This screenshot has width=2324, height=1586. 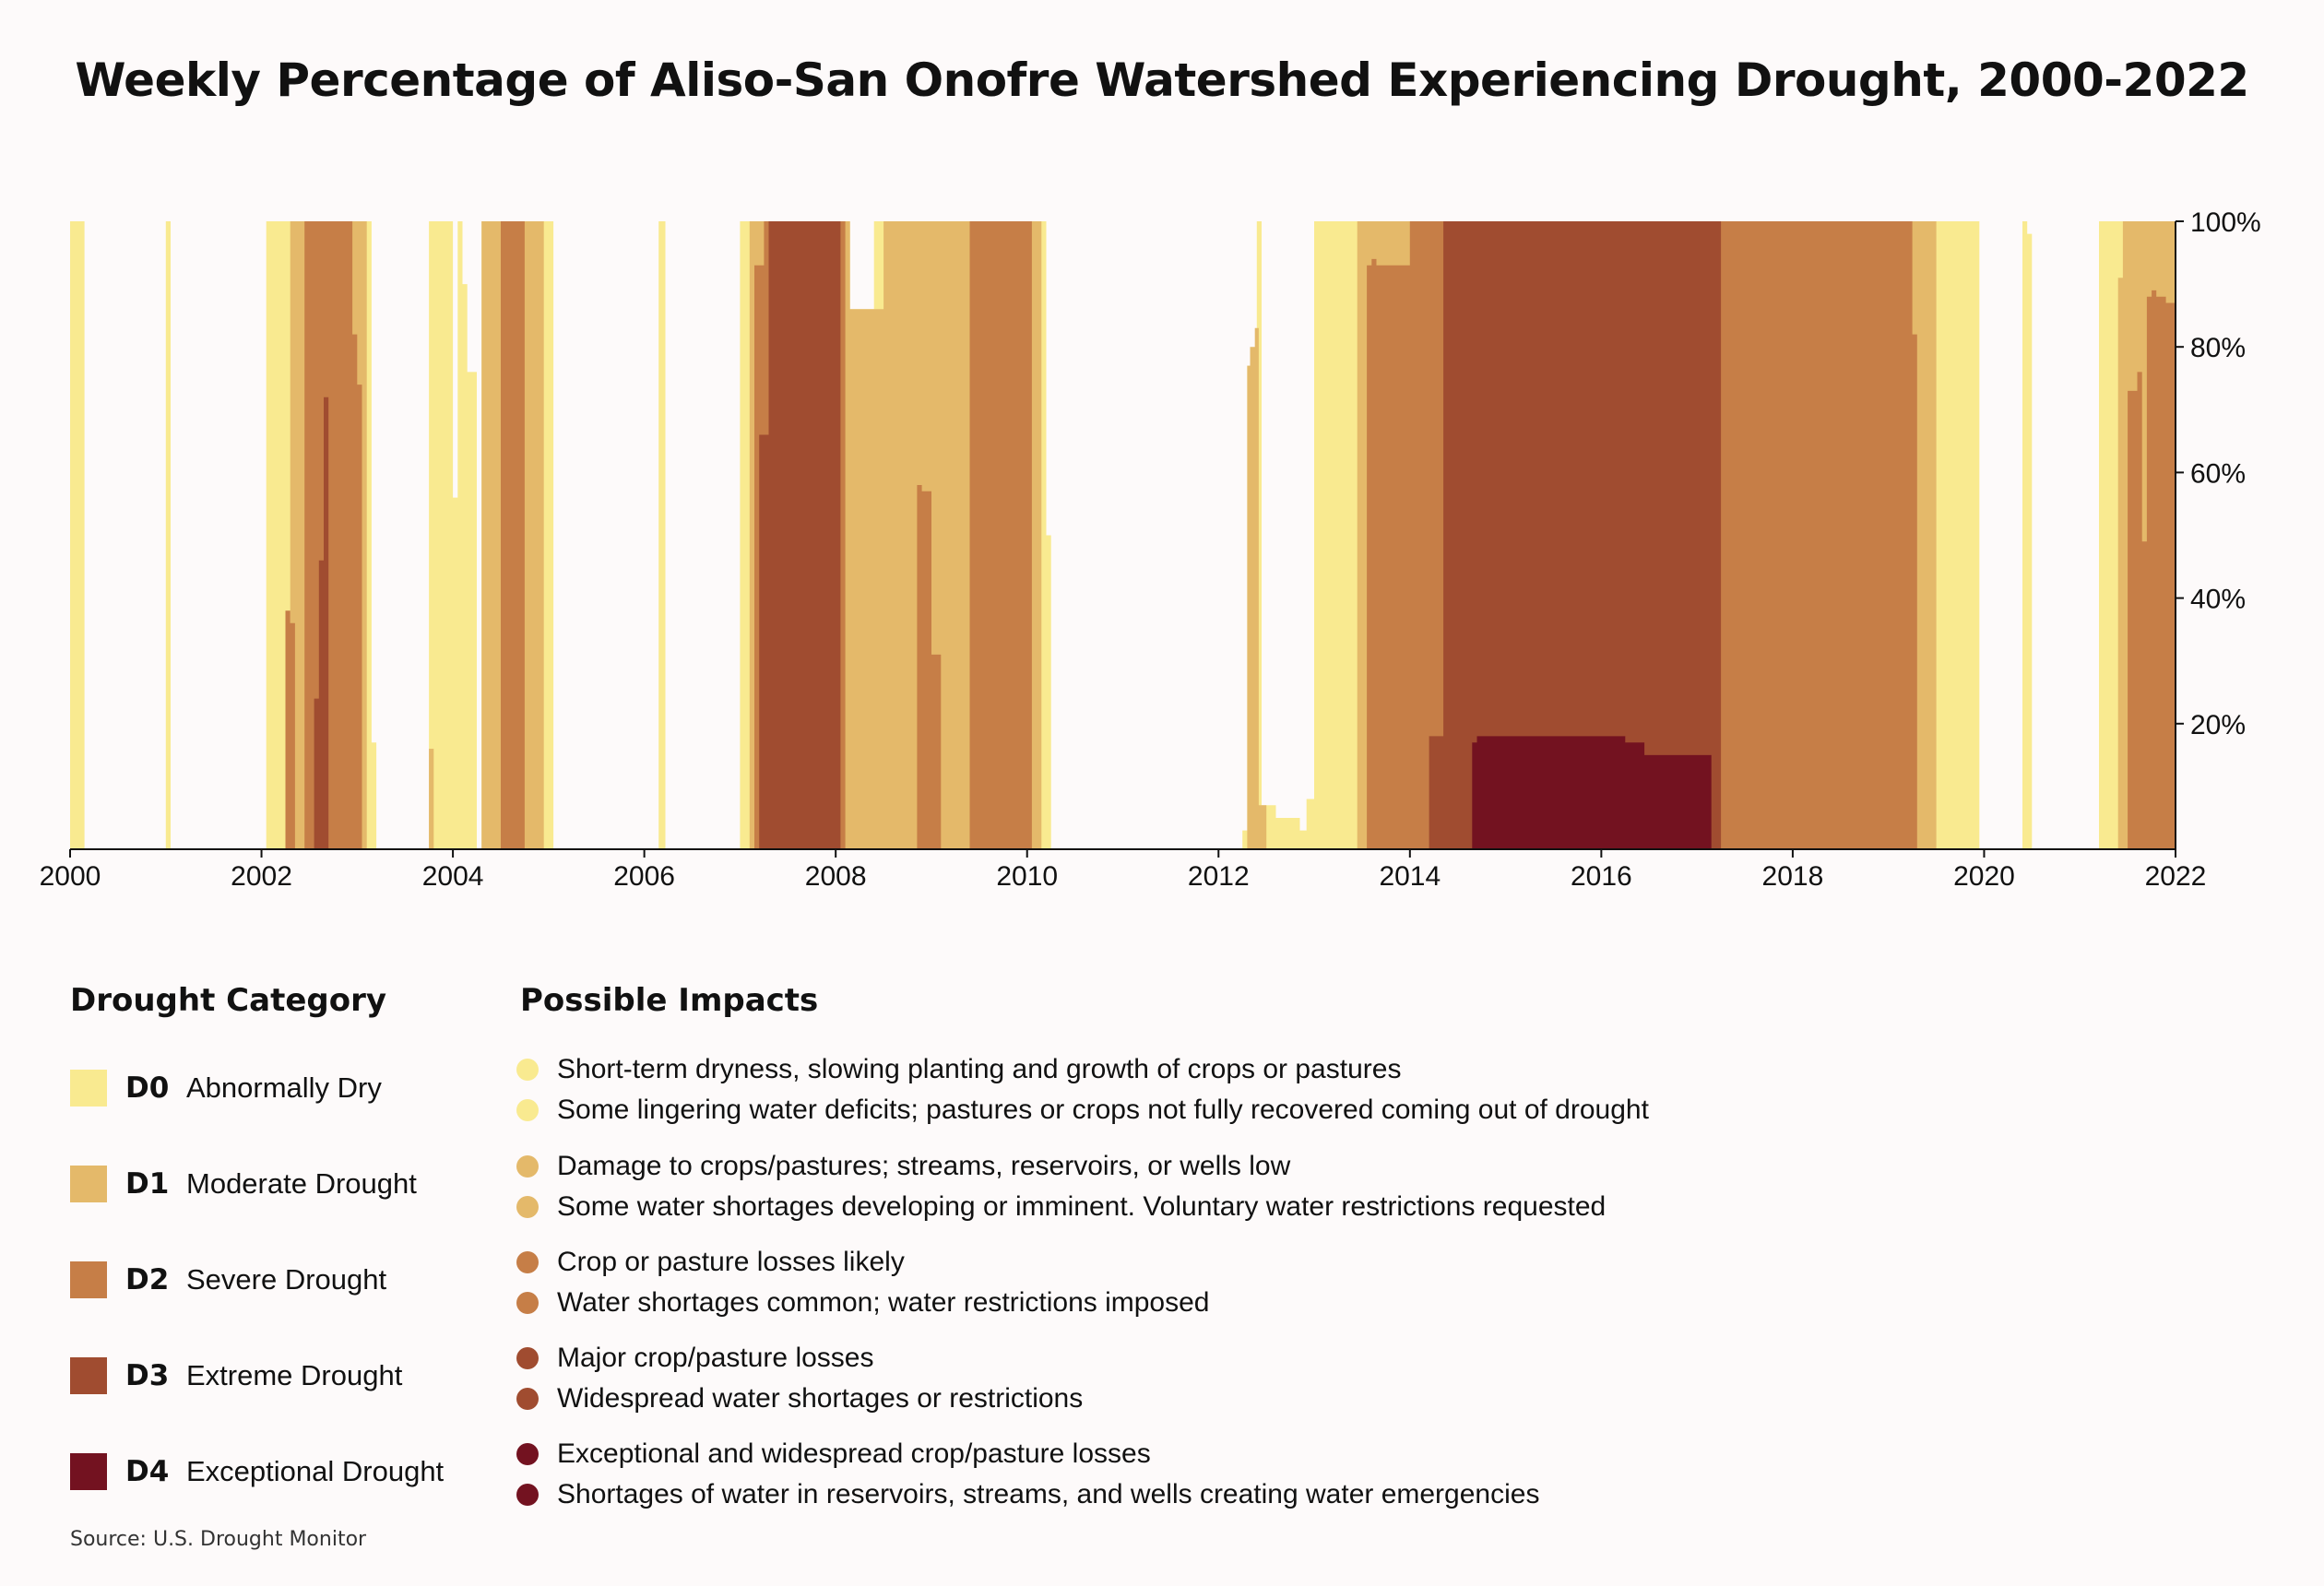 What do you see at coordinates (731, 1262) in the screenshot?
I see `impact-text: Crop or pasture losses likely` at bounding box center [731, 1262].